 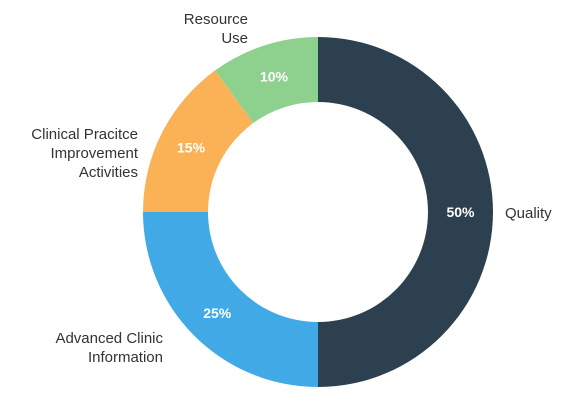 What do you see at coordinates (274, 76) in the screenshot?
I see `pct-label-resource-use: 10%` at bounding box center [274, 76].